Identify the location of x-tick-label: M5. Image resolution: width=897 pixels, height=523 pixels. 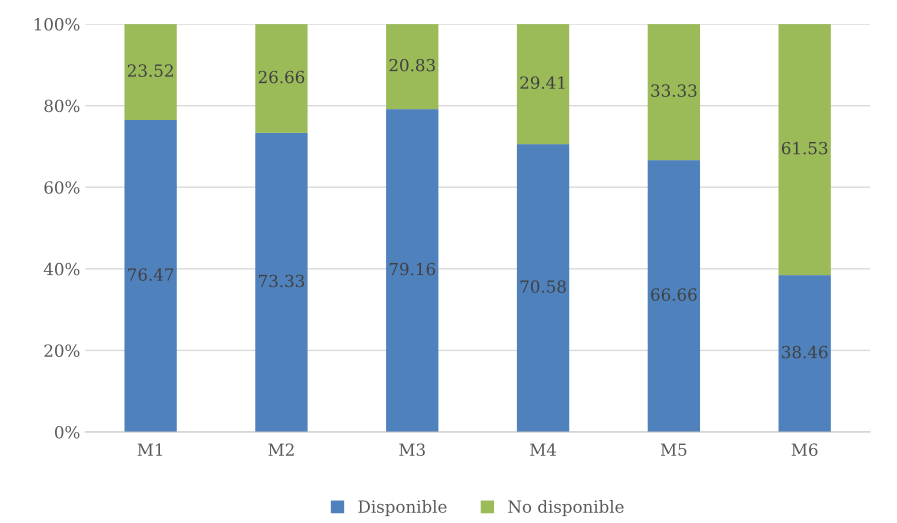
(673, 450).